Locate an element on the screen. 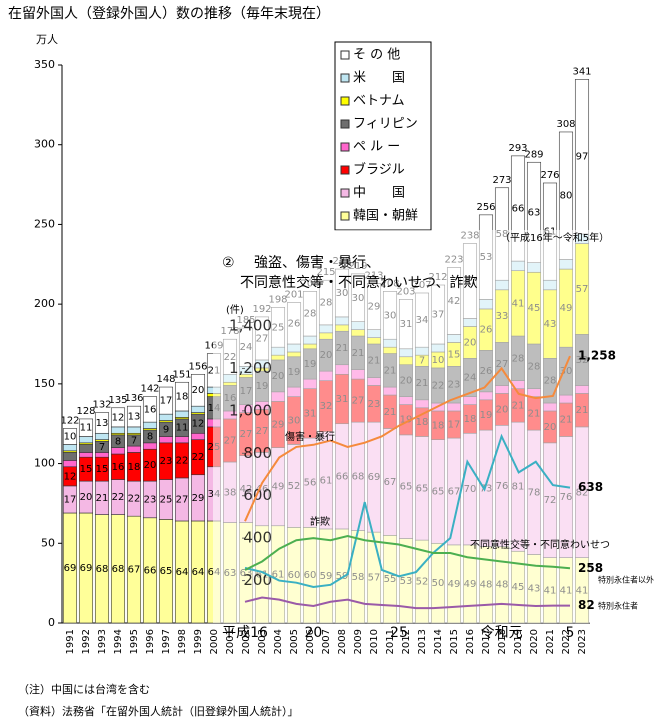 This screenshot has width=665, height=727. value-label: 29 is located at coordinates (198, 498).